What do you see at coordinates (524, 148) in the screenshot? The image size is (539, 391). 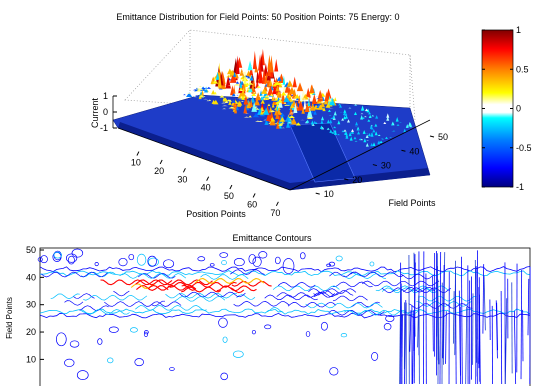 I see `colorbar-tick-label: -0.5` at bounding box center [524, 148].